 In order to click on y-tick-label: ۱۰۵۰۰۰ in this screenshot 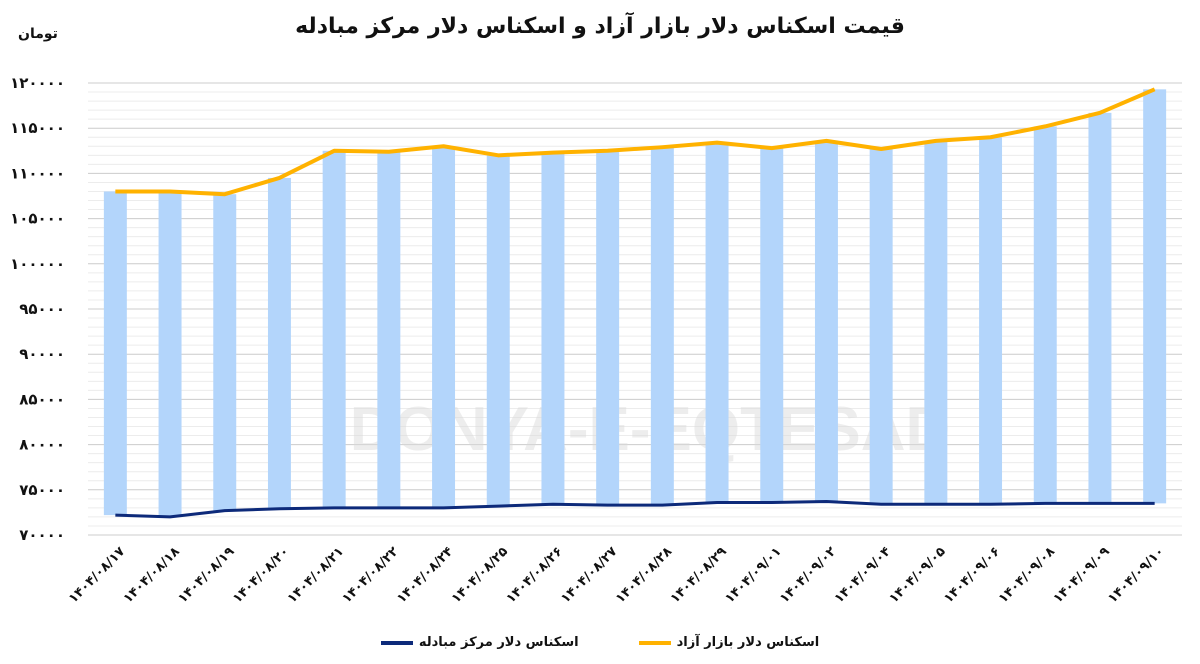, I will do `click(37, 219)`.